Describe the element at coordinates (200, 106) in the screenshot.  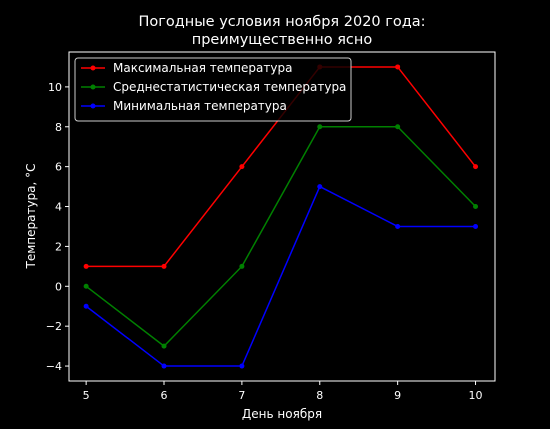
I see `legend-entry: Минимальная температура` at that location.